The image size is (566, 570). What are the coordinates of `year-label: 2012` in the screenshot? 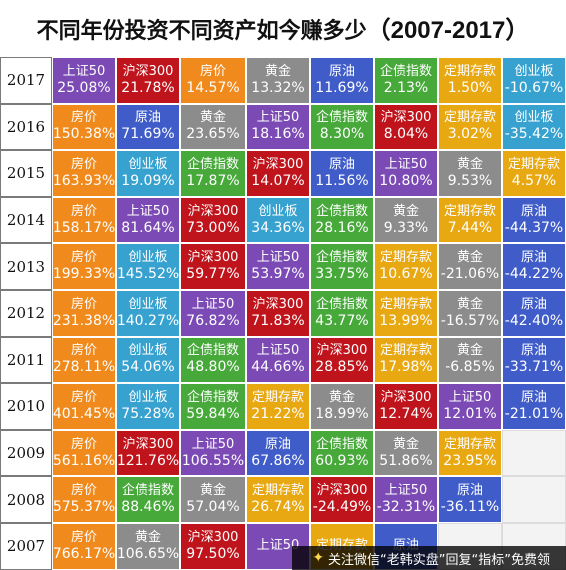 It's located at (26, 313).